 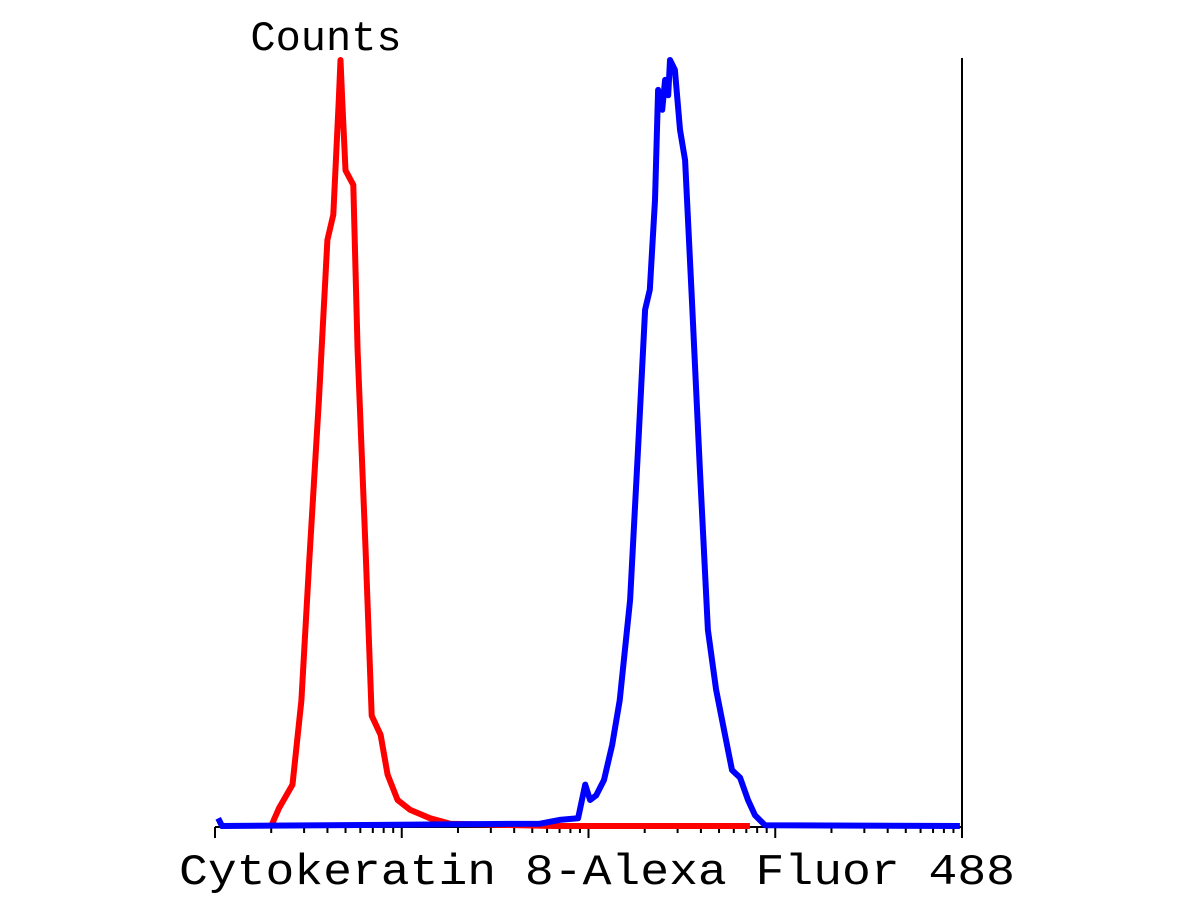 I want to click on y-axis-label: Counts, so click(x=325, y=39).